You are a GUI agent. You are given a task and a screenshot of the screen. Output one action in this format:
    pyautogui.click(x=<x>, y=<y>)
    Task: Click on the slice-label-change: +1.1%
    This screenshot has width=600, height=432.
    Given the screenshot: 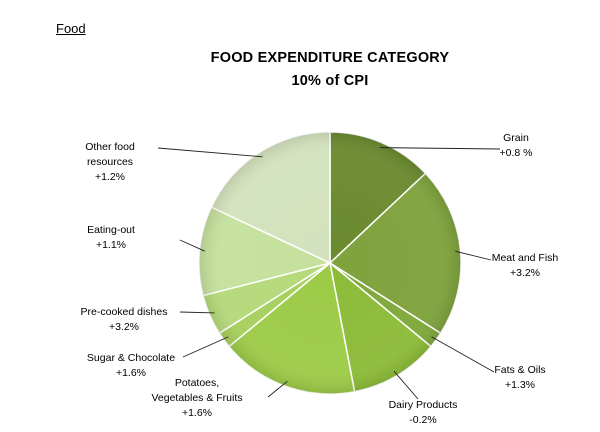 What is the action you would take?
    pyautogui.click(x=111, y=245)
    